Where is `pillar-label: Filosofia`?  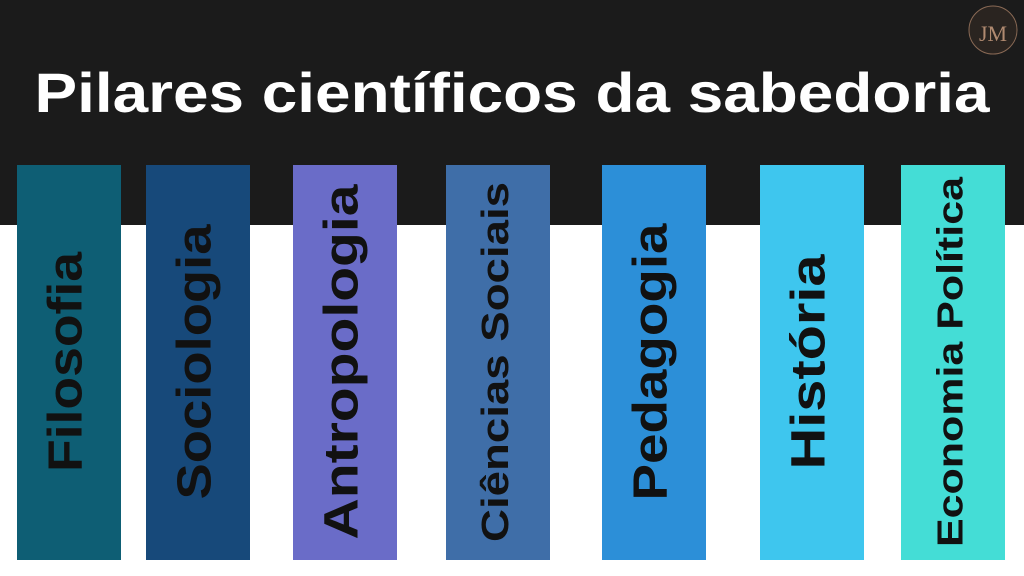
pillar-label: Filosofia is located at coordinates (66, 362).